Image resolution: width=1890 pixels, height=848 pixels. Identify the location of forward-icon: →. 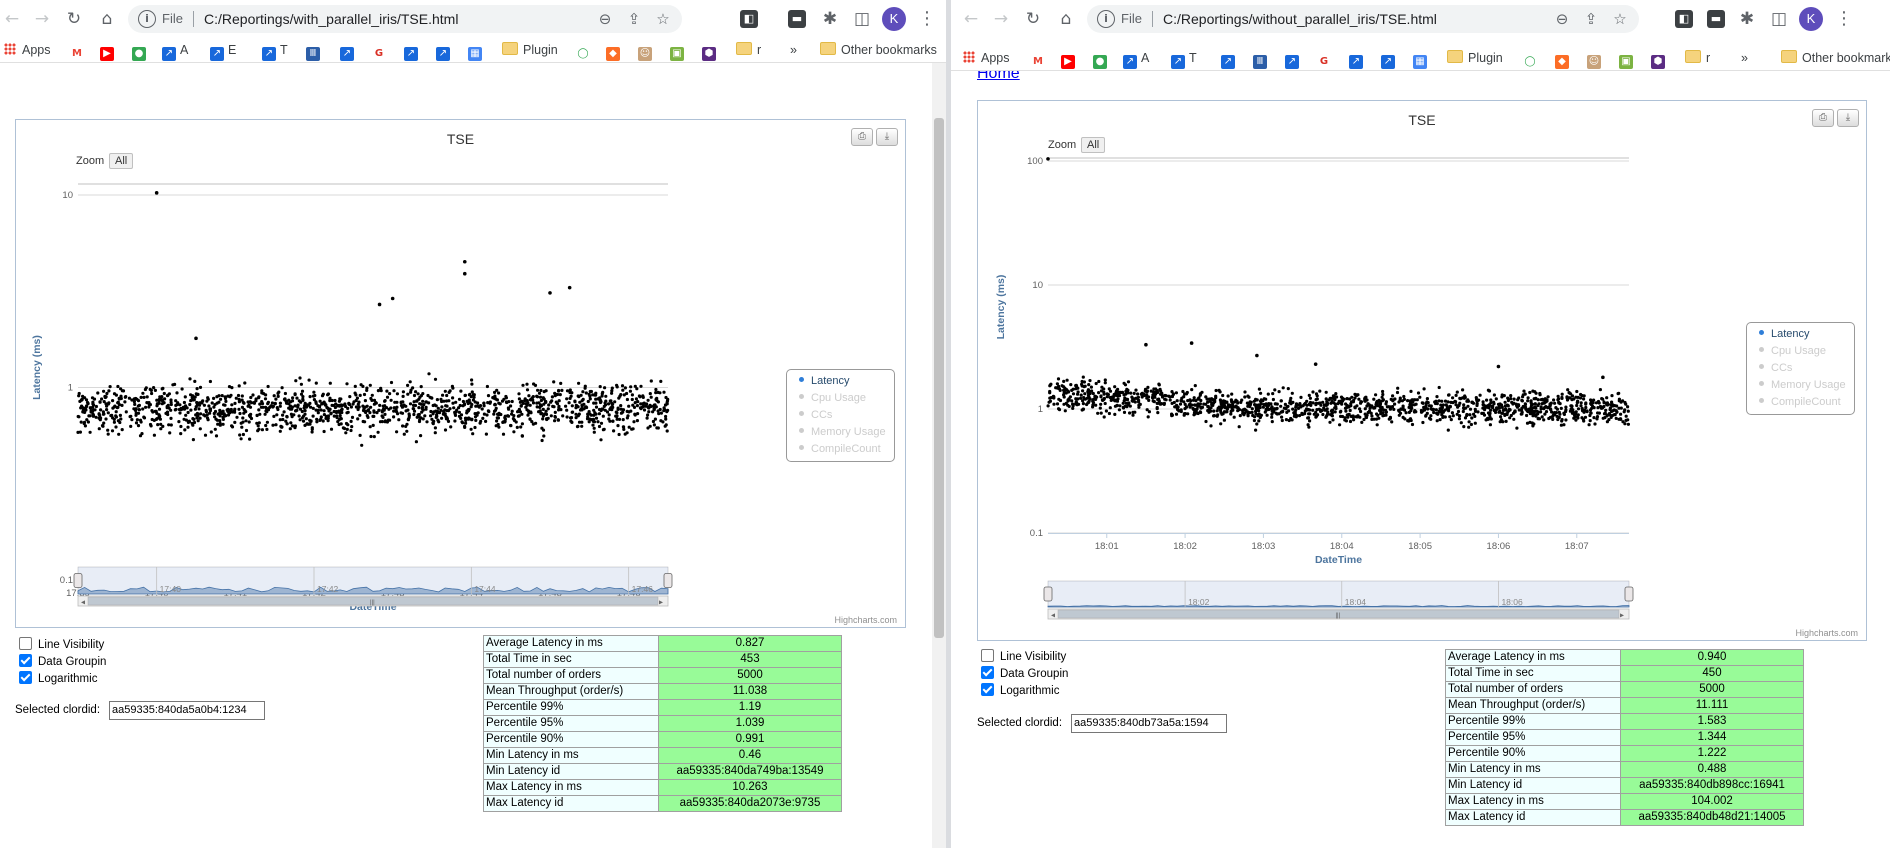
(1001, 19).